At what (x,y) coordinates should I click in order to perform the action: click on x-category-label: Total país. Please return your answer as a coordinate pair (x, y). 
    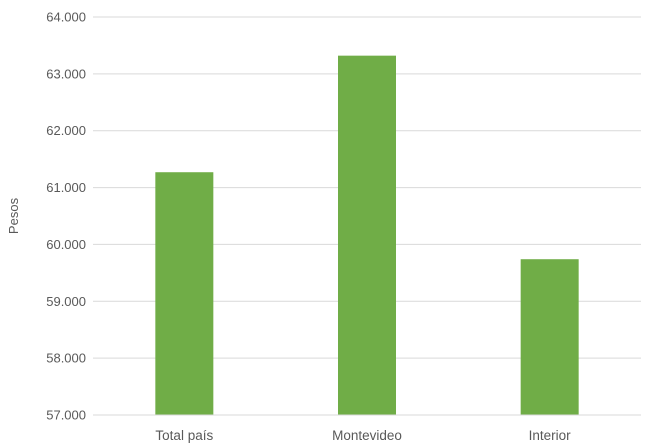
    Looking at the image, I should click on (184, 435).